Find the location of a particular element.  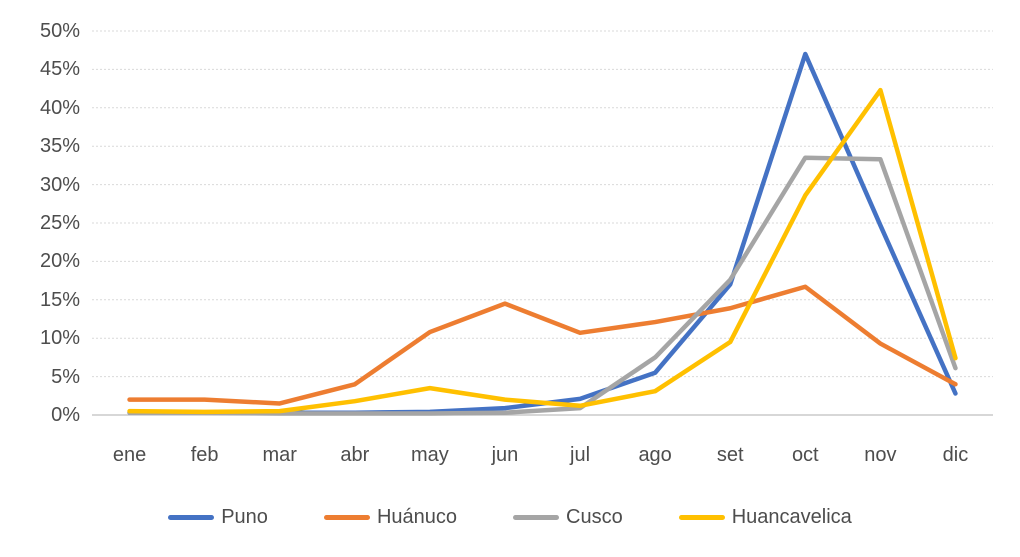

x-axis-tick-label: feb is located at coordinates (204, 455).